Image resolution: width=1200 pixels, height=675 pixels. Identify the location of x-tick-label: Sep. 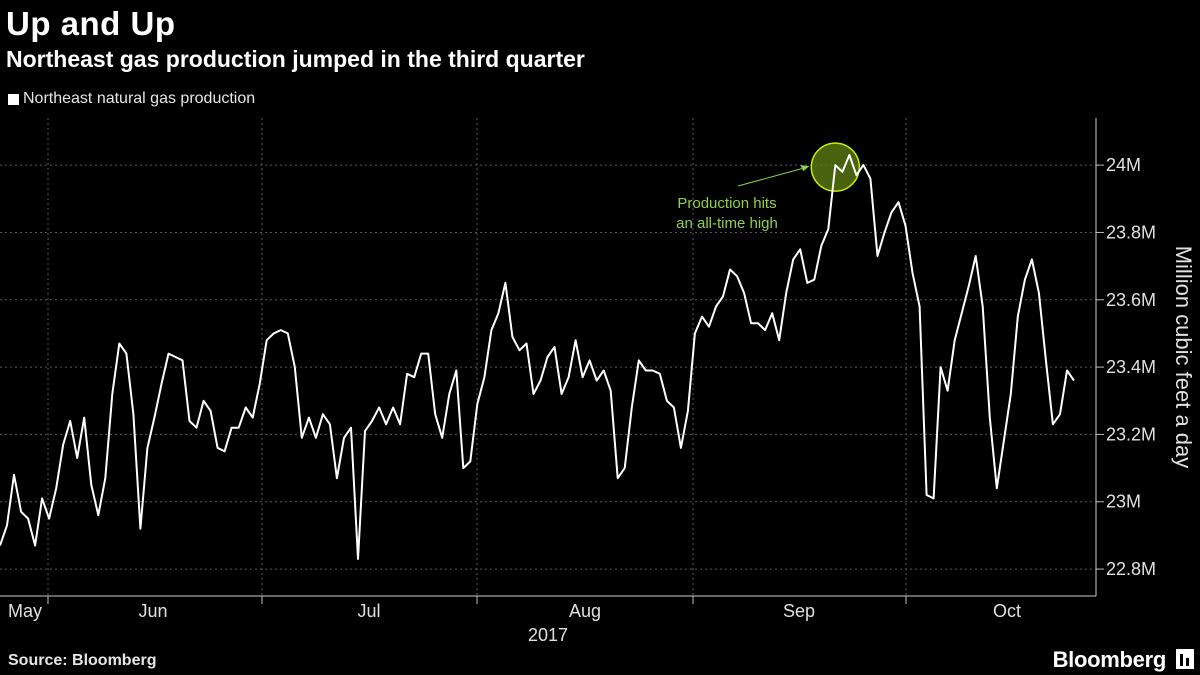
(799, 611).